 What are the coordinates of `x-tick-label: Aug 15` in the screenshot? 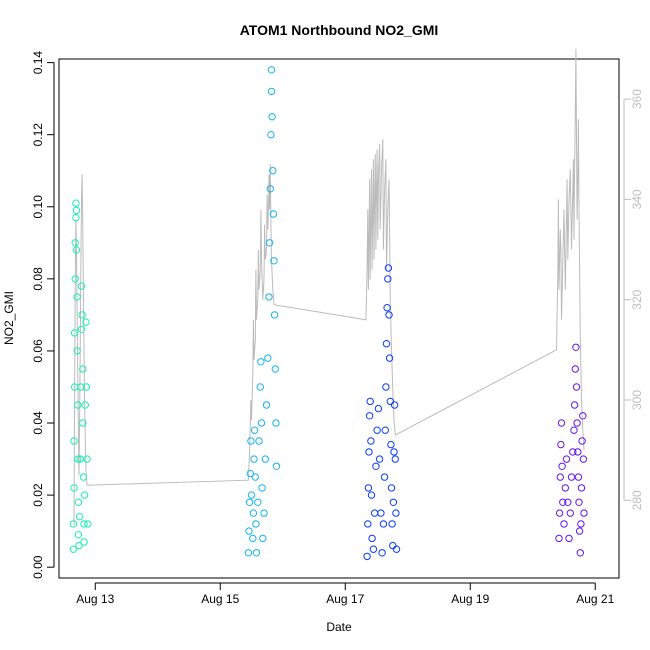 It's located at (220, 599).